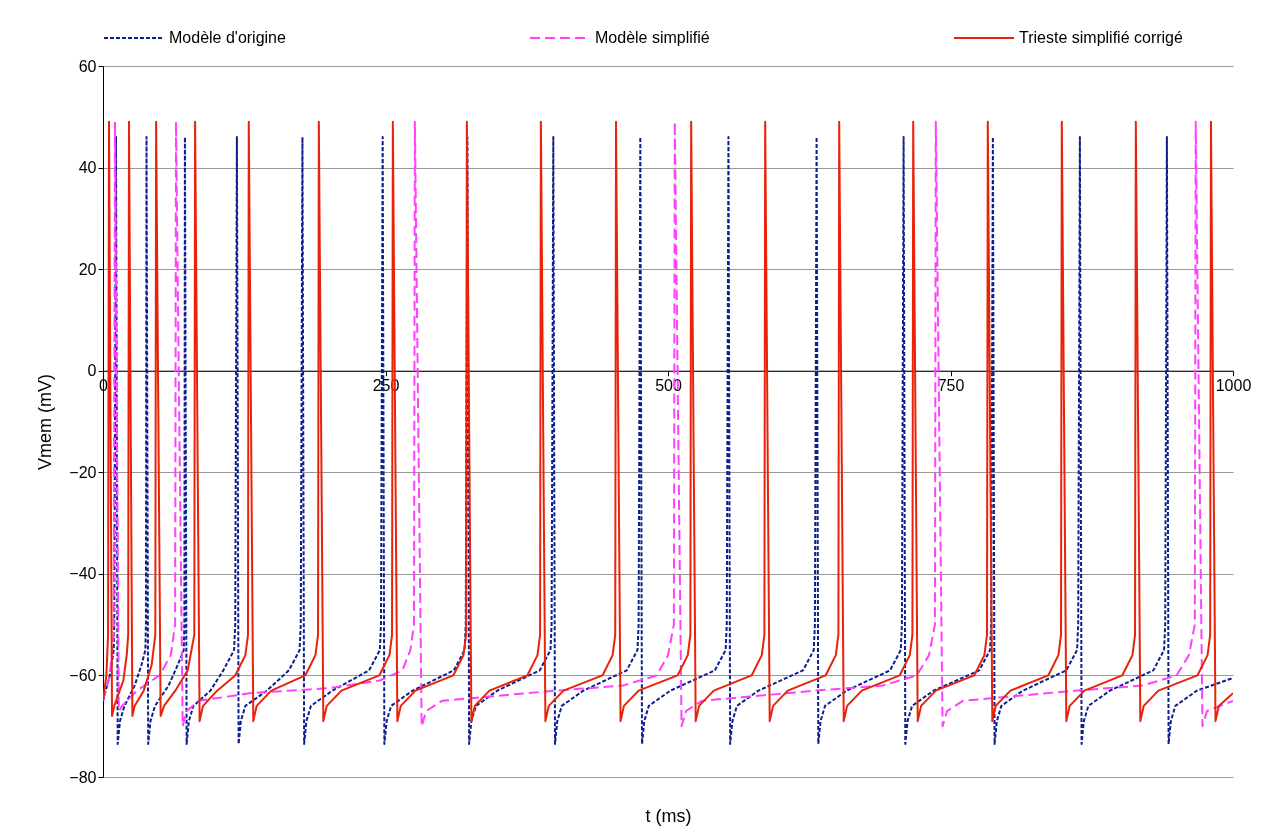 The image size is (1274, 834). What do you see at coordinates (83, 574) in the screenshot?
I see `y-tick-label: −40` at bounding box center [83, 574].